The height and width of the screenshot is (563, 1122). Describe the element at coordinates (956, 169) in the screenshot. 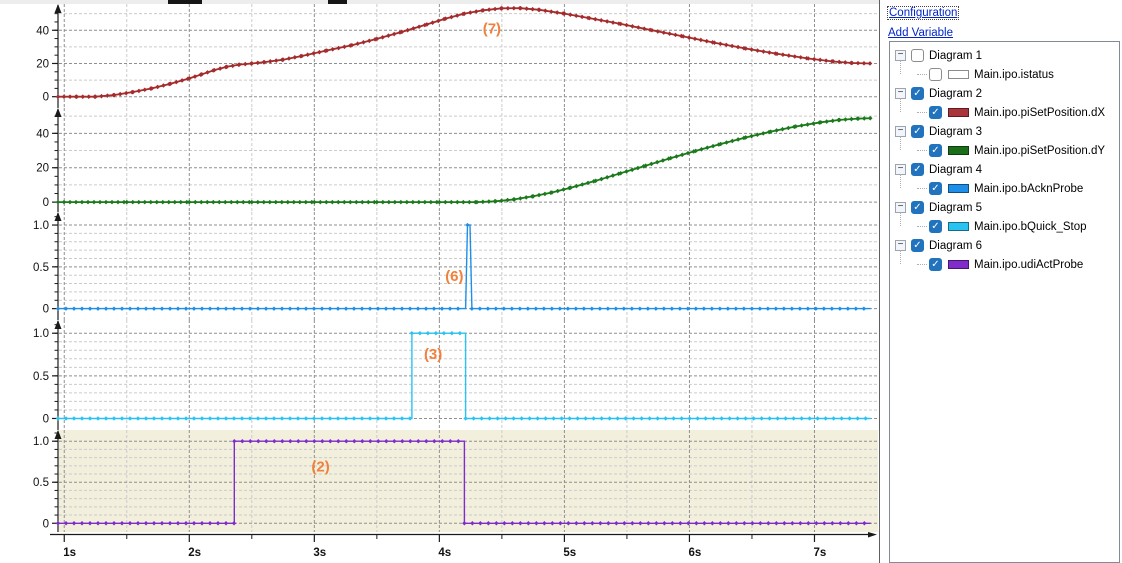

I see `tree-item-label: Diagram 4` at that location.